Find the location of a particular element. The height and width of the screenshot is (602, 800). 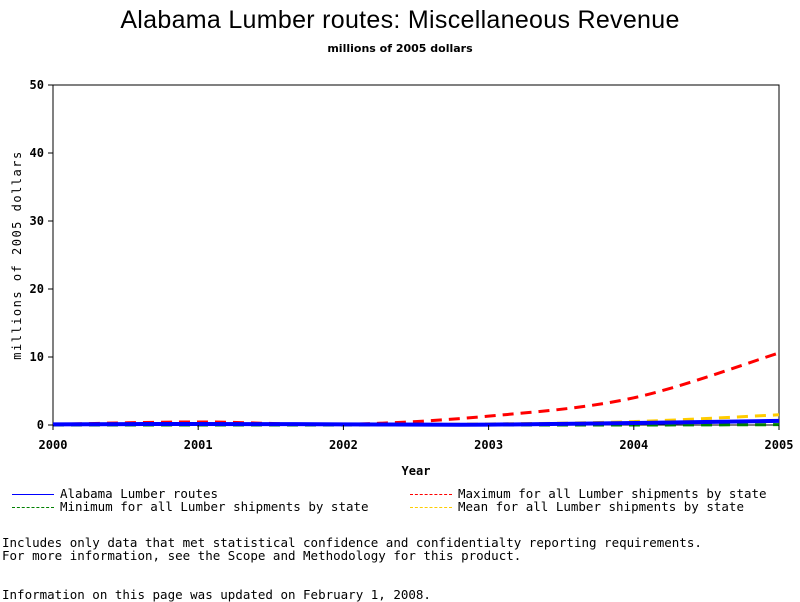

x-tick-label: 2001 is located at coordinates (198, 445).